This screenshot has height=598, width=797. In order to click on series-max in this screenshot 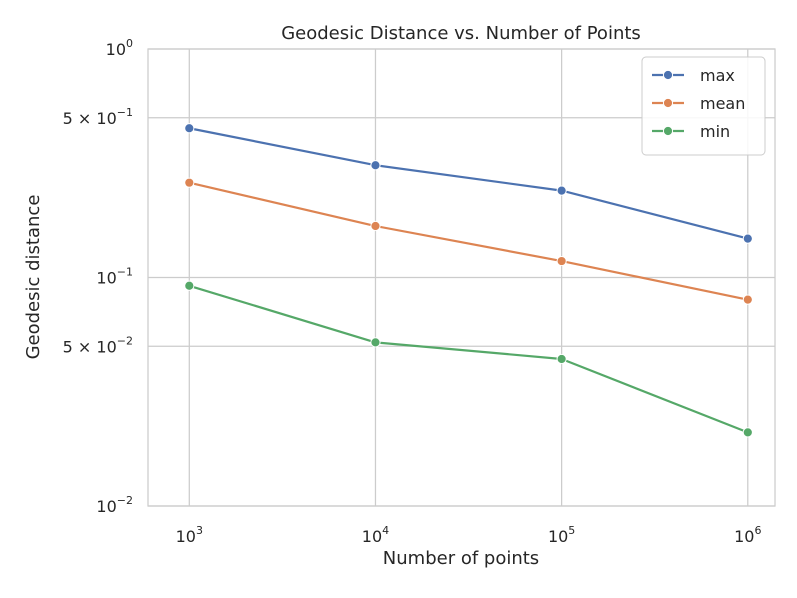, I will do `click(468, 183)`.